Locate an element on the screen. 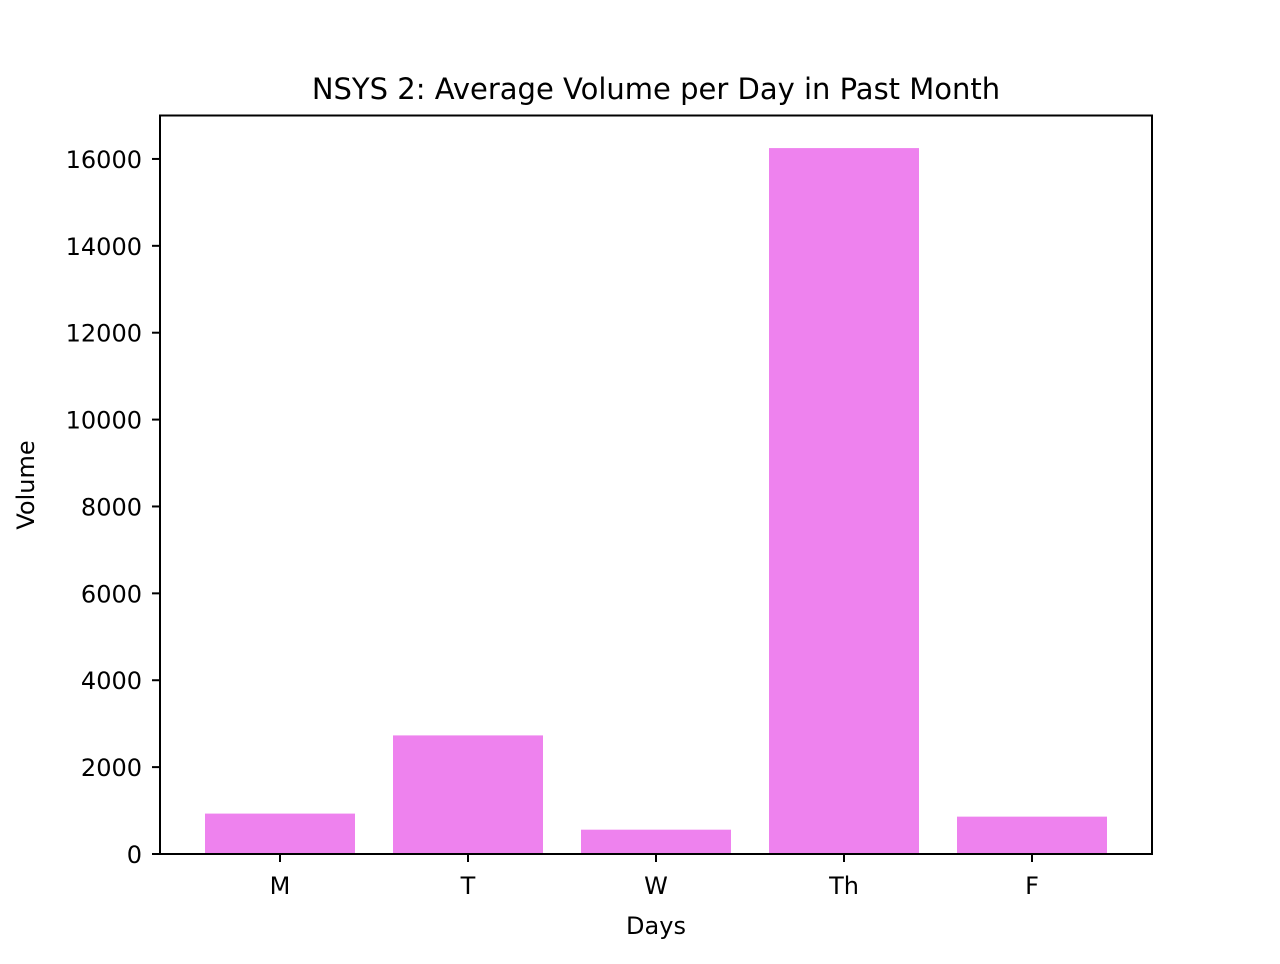  y-tick-label: 8000 is located at coordinates (111, 507).